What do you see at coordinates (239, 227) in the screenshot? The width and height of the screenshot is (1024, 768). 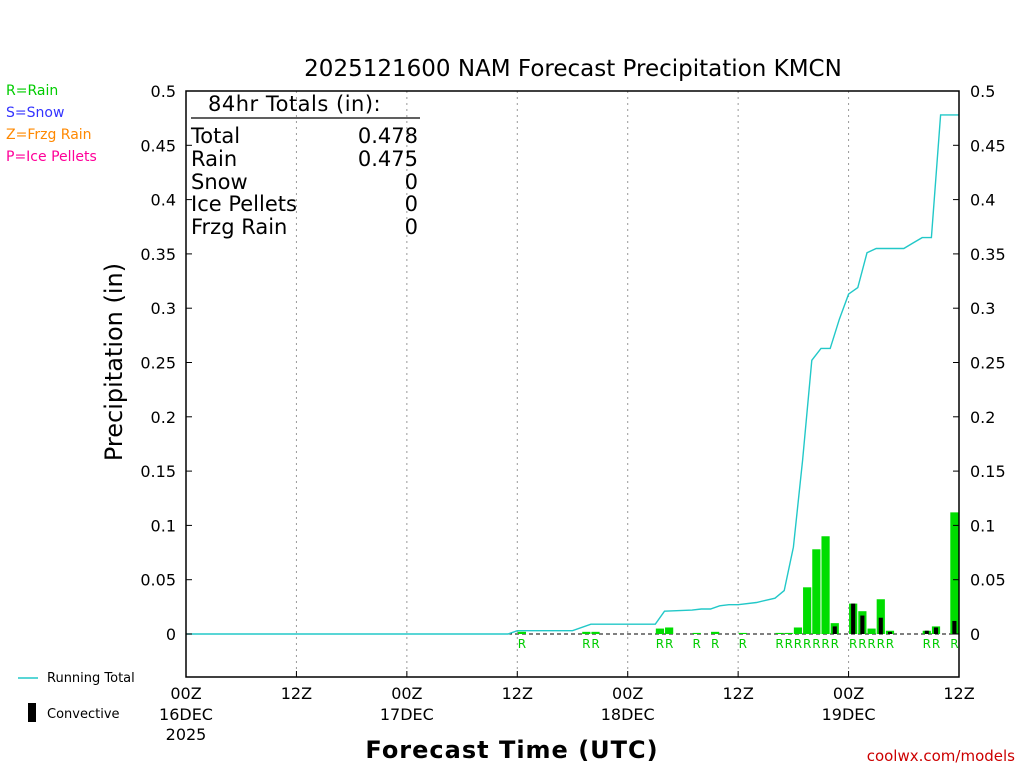 I see `totals-label-frzg-rain: Frzg Rain` at bounding box center [239, 227].